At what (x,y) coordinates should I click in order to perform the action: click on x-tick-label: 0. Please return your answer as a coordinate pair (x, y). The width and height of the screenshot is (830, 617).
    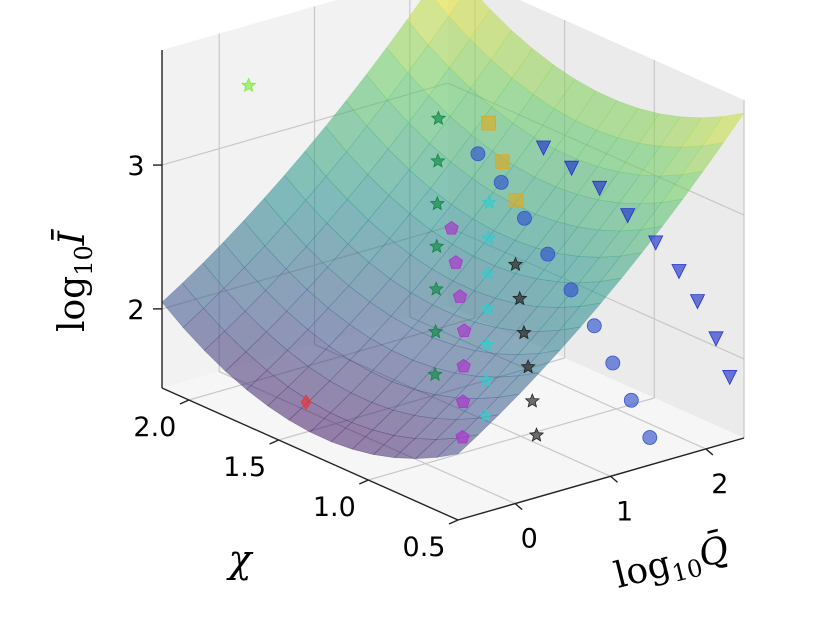
    Looking at the image, I should click on (529, 539).